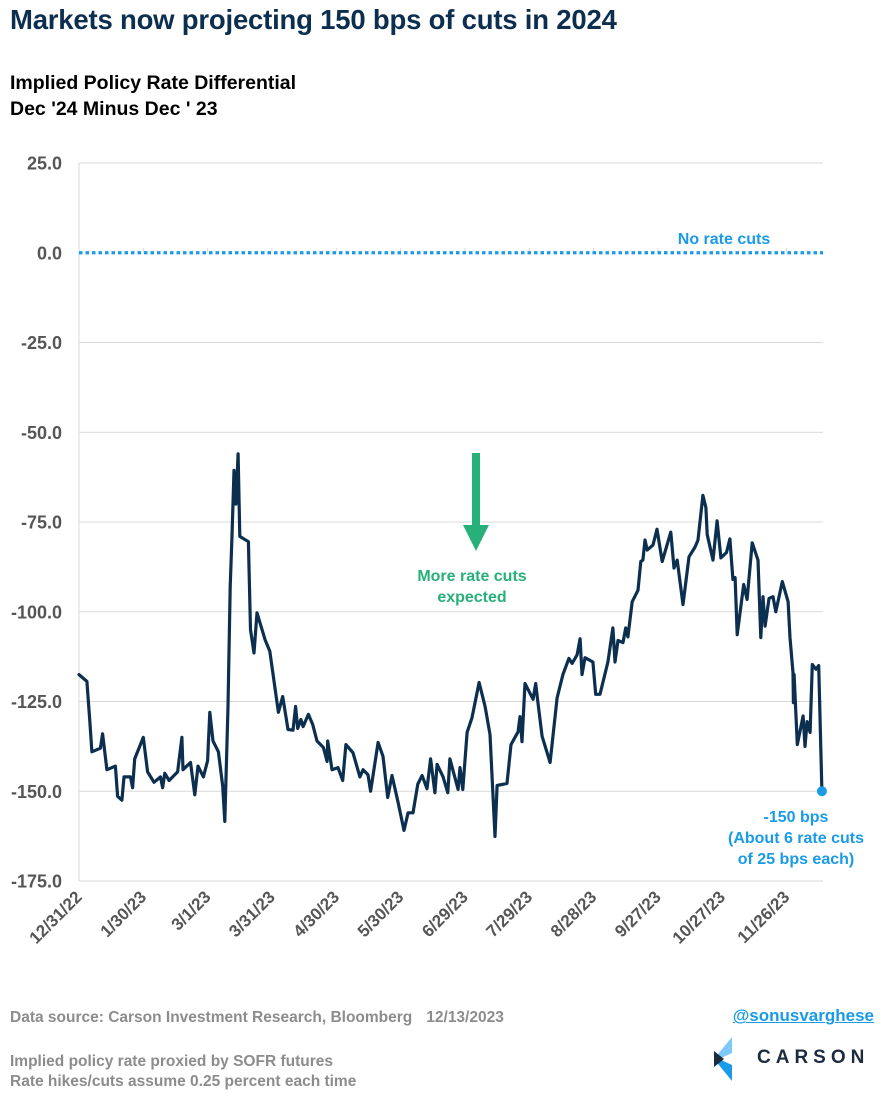 This screenshot has width=892, height=1100. Describe the element at coordinates (764, 917) in the screenshot. I see `x-tick-label: 11/26/23` at that location.